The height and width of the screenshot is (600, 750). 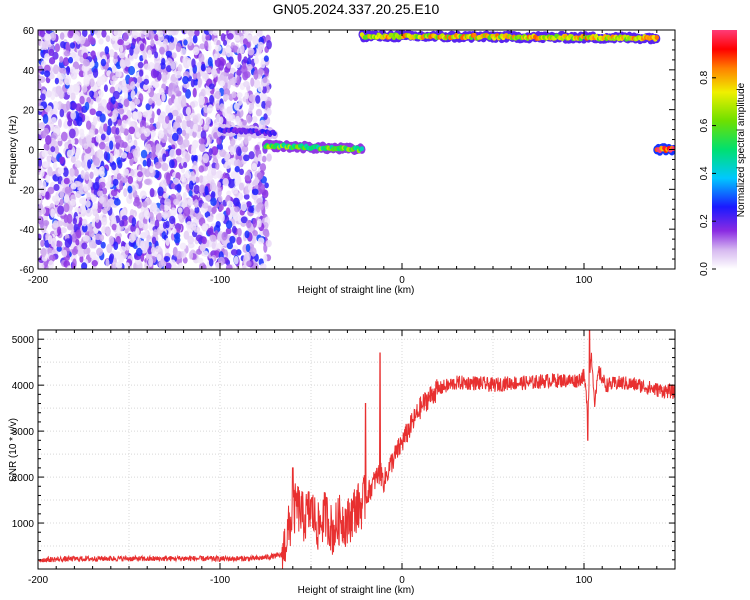 What do you see at coordinates (38, 280) in the screenshot?
I see `x-tick-label: -200` at bounding box center [38, 280].